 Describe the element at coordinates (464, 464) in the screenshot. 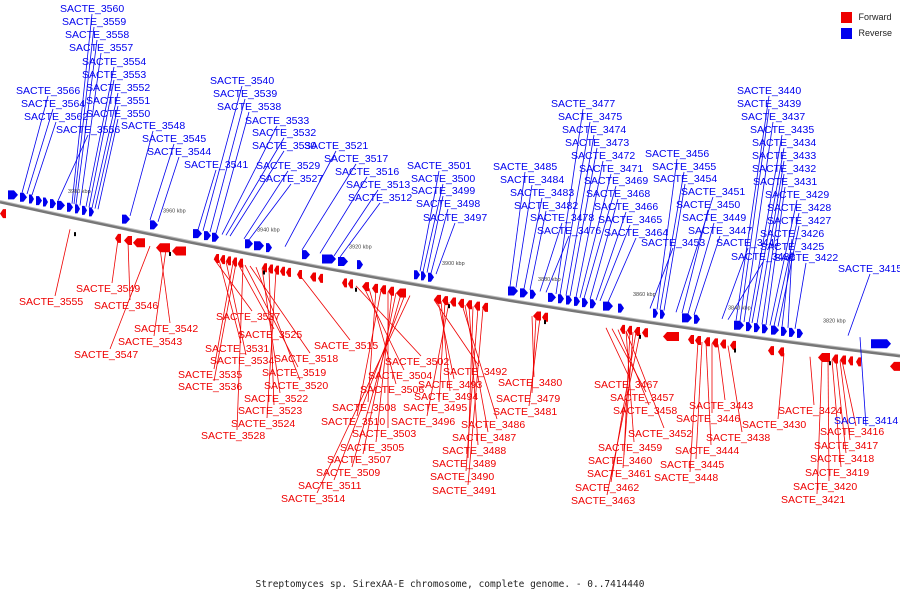

I see `gene-label-forward: SACTE_3489` at that location.